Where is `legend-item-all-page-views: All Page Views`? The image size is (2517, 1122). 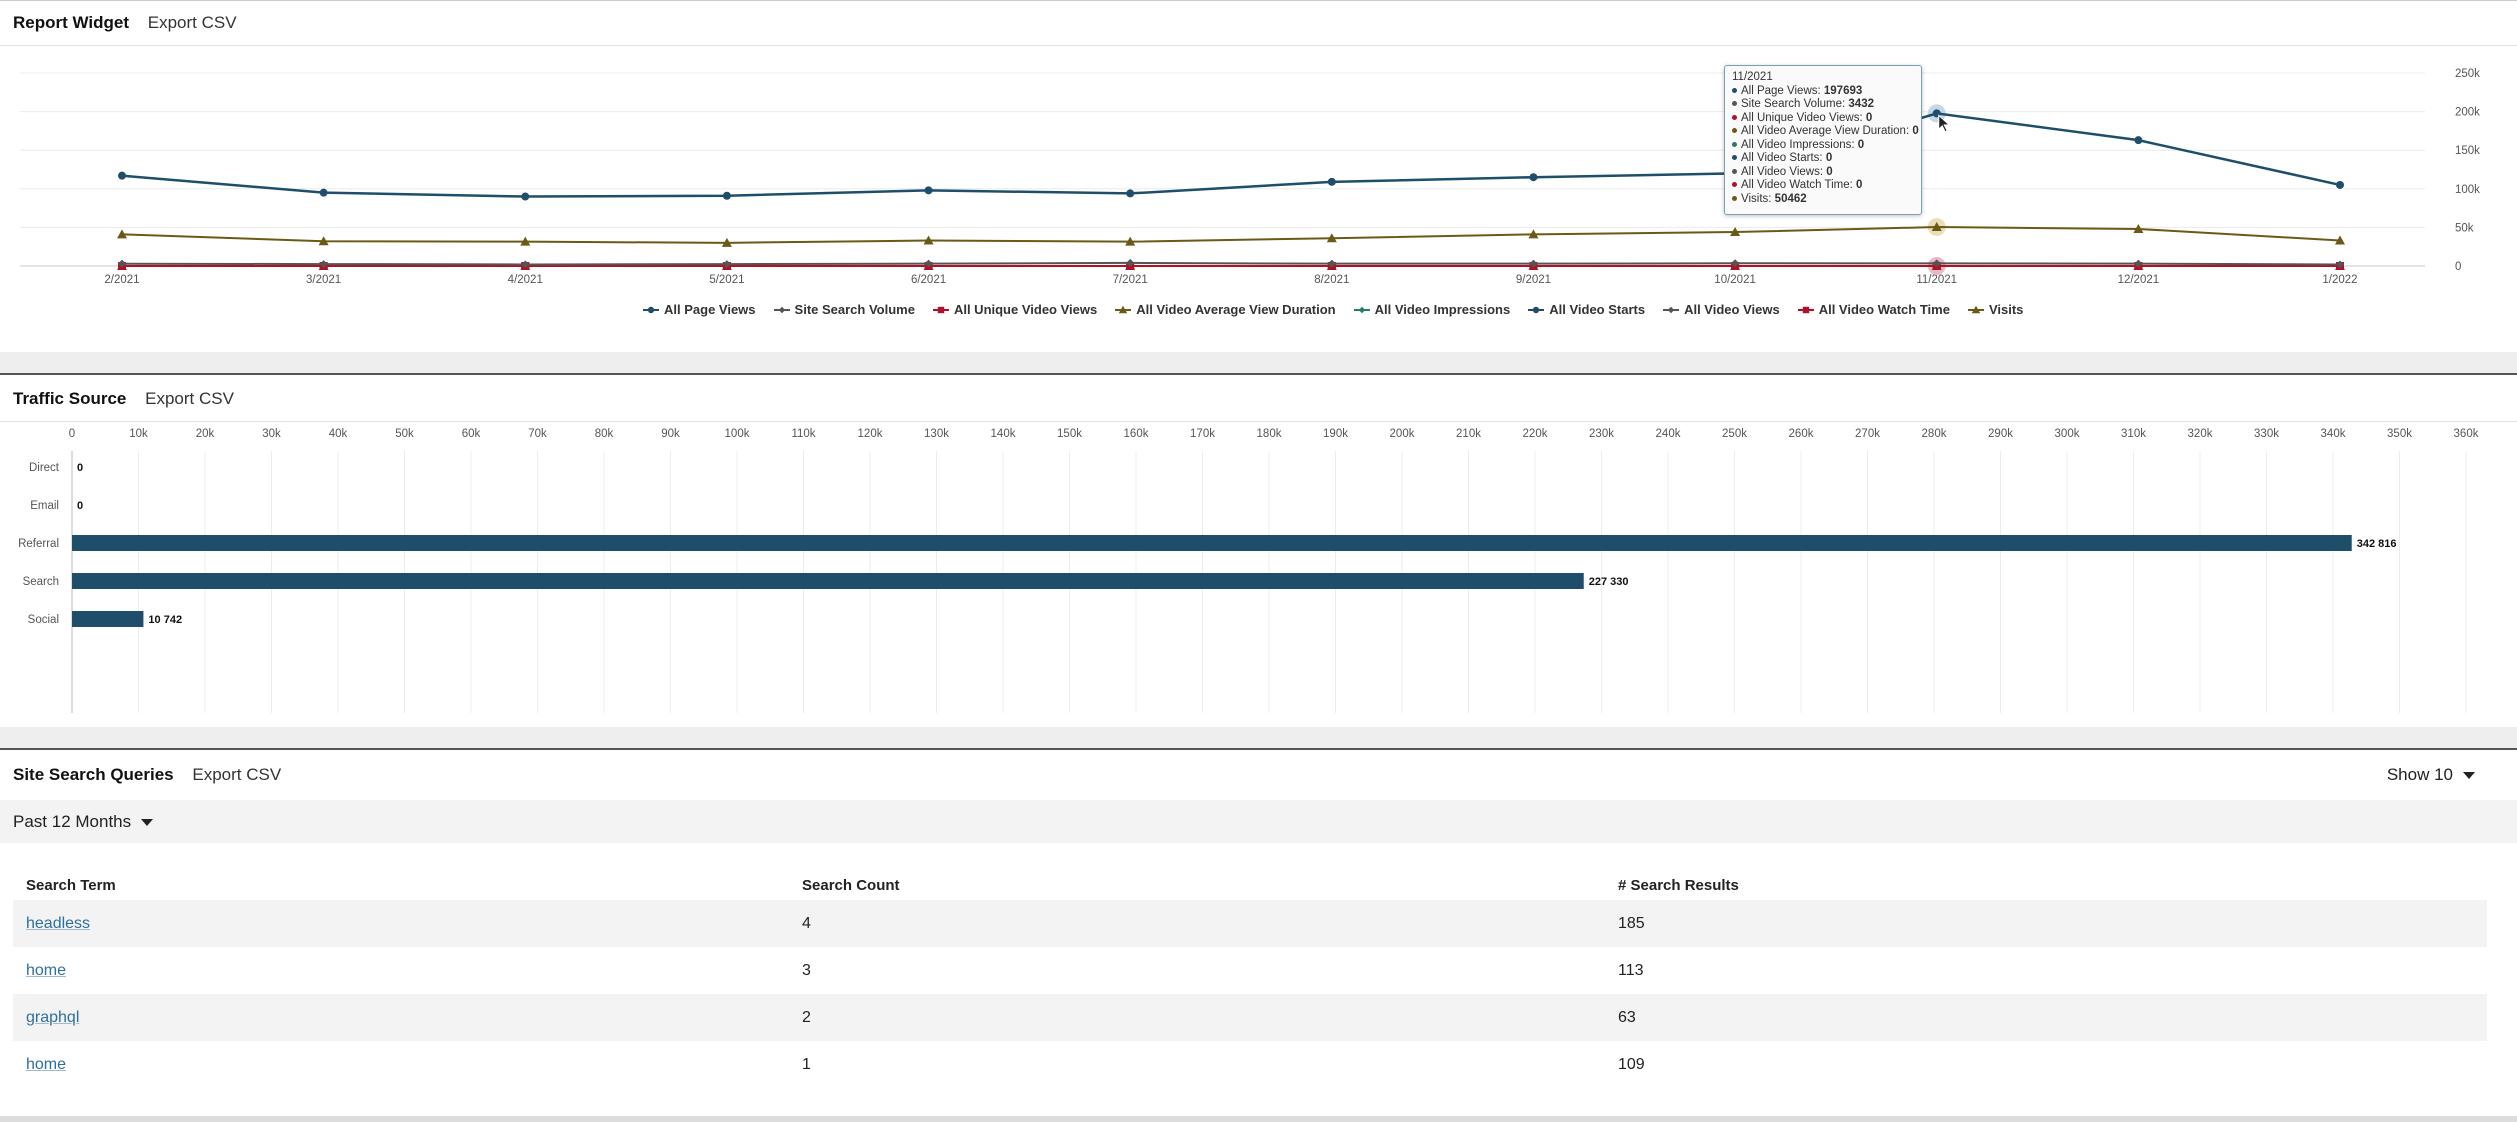
legend-item-all-page-views: All Page Views is located at coordinates (699, 309).